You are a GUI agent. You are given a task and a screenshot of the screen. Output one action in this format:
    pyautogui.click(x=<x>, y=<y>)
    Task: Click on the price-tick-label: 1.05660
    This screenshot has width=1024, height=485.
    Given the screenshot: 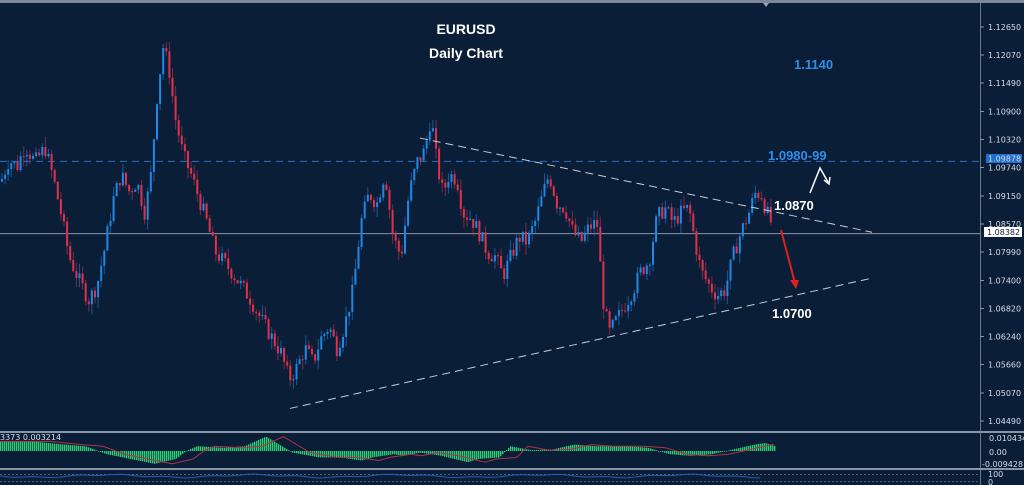 What is the action you would take?
    pyautogui.click(x=1004, y=365)
    